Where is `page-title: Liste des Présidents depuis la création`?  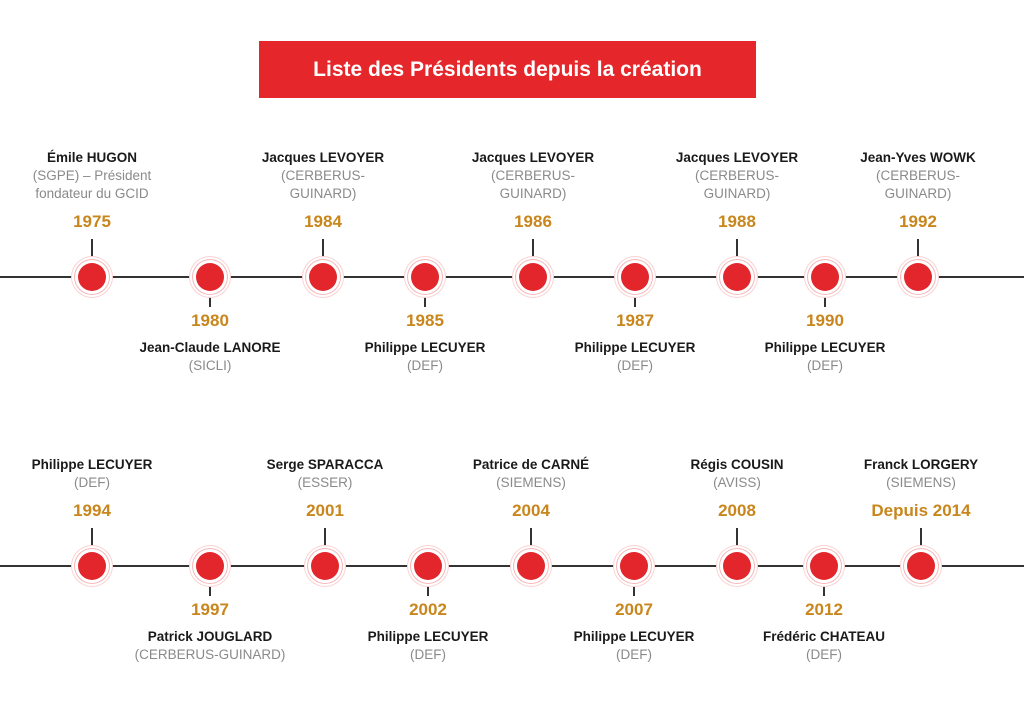 page-title: Liste des Présidents depuis la création is located at coordinates (507, 69).